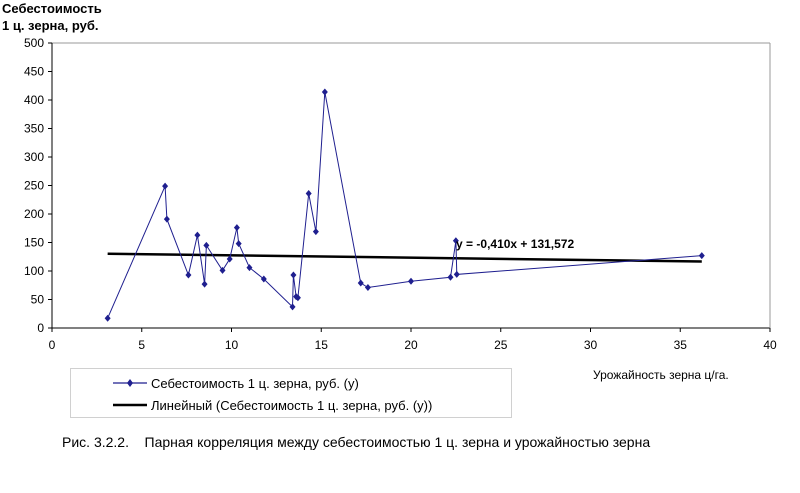 Image resolution: width=800 pixels, height=493 pixels. What do you see at coordinates (322, 345) in the screenshot?
I see `x-tick-label: 15` at bounding box center [322, 345].